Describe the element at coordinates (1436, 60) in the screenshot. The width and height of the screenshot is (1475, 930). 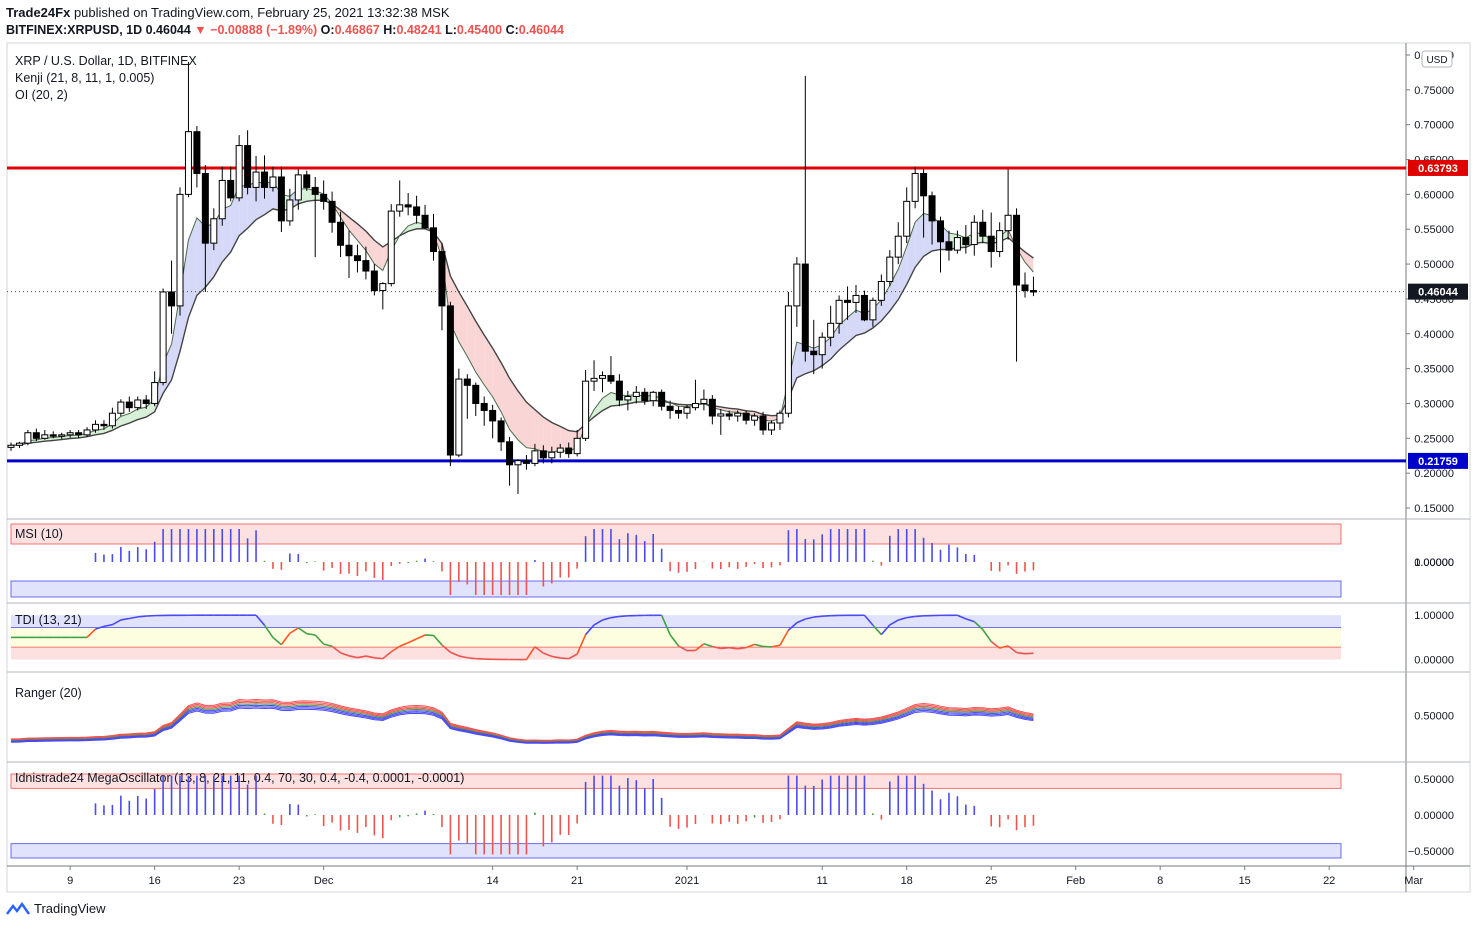
I see `currency-badge-label: USD` at that location.